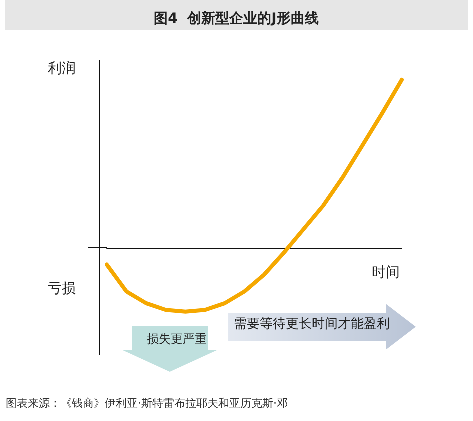 The height and width of the screenshot is (421, 473). Describe the element at coordinates (62, 289) in the screenshot. I see `text: 亏损` at that location.